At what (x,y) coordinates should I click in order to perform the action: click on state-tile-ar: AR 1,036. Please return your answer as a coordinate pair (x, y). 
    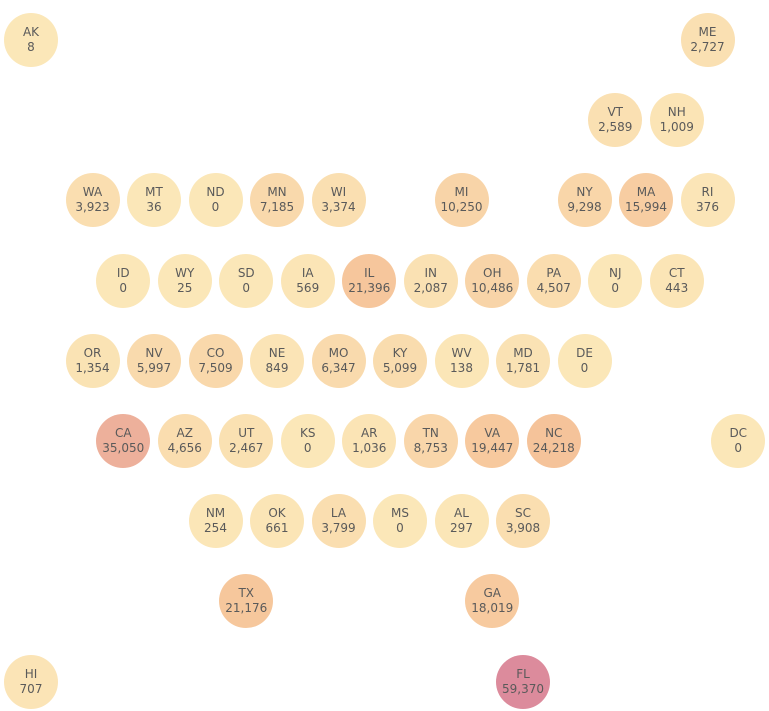
    Looking at the image, I should click on (369, 441).